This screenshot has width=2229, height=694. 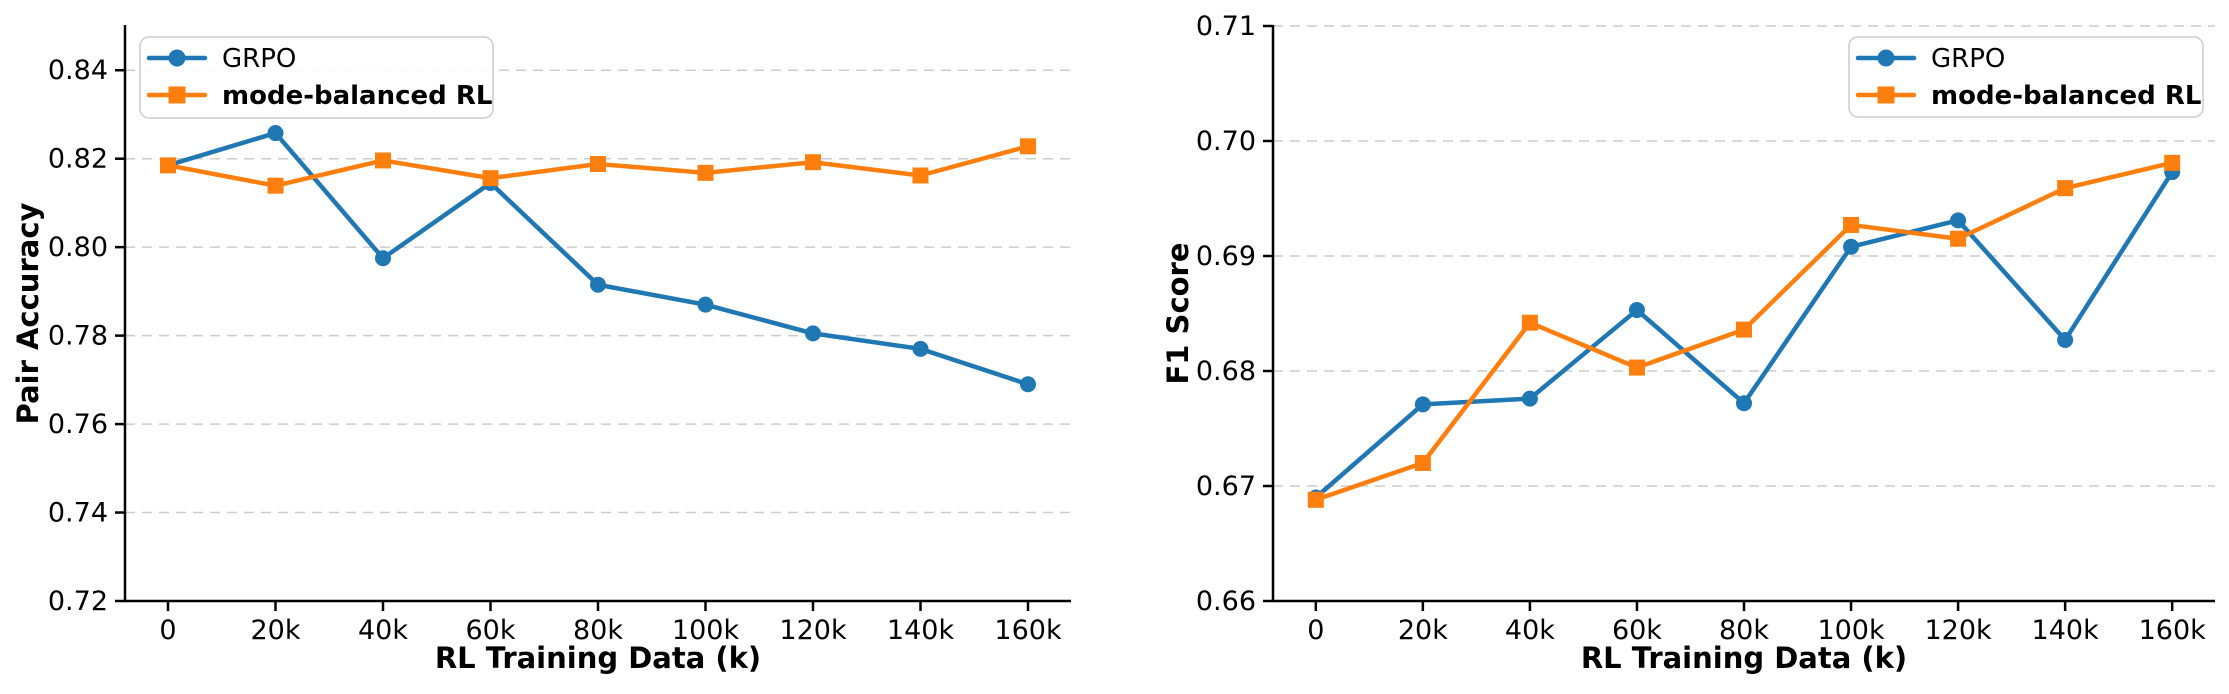 I want to click on y-tick-label: 0.74, so click(x=78, y=513).